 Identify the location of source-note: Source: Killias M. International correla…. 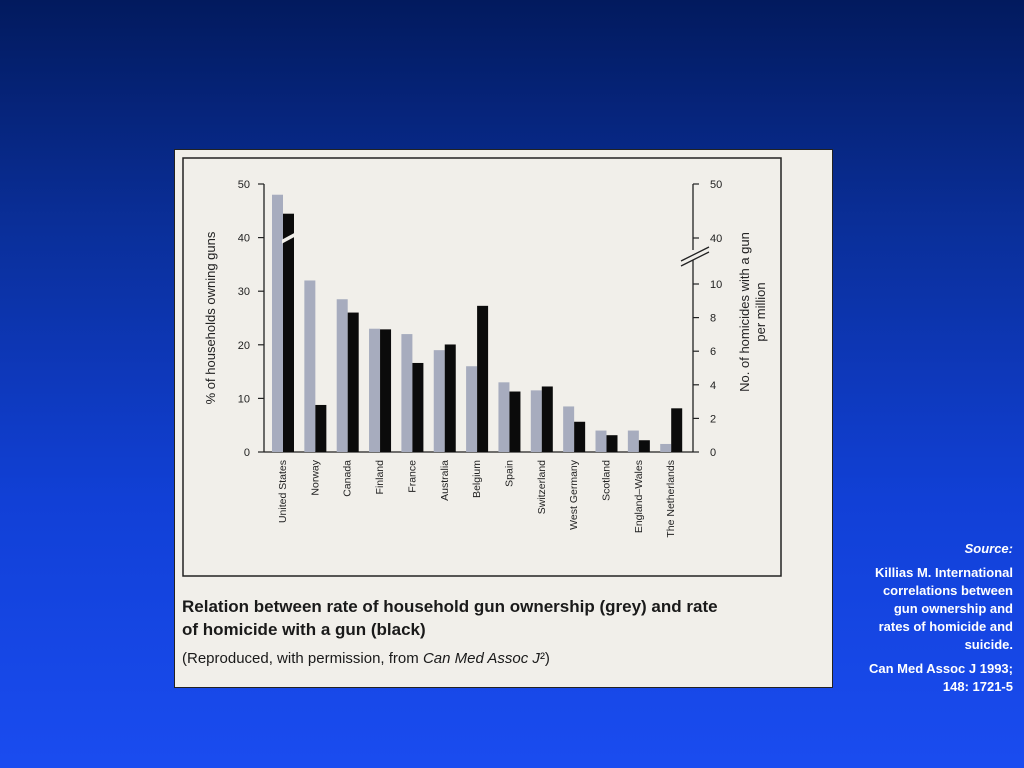
(938, 618).